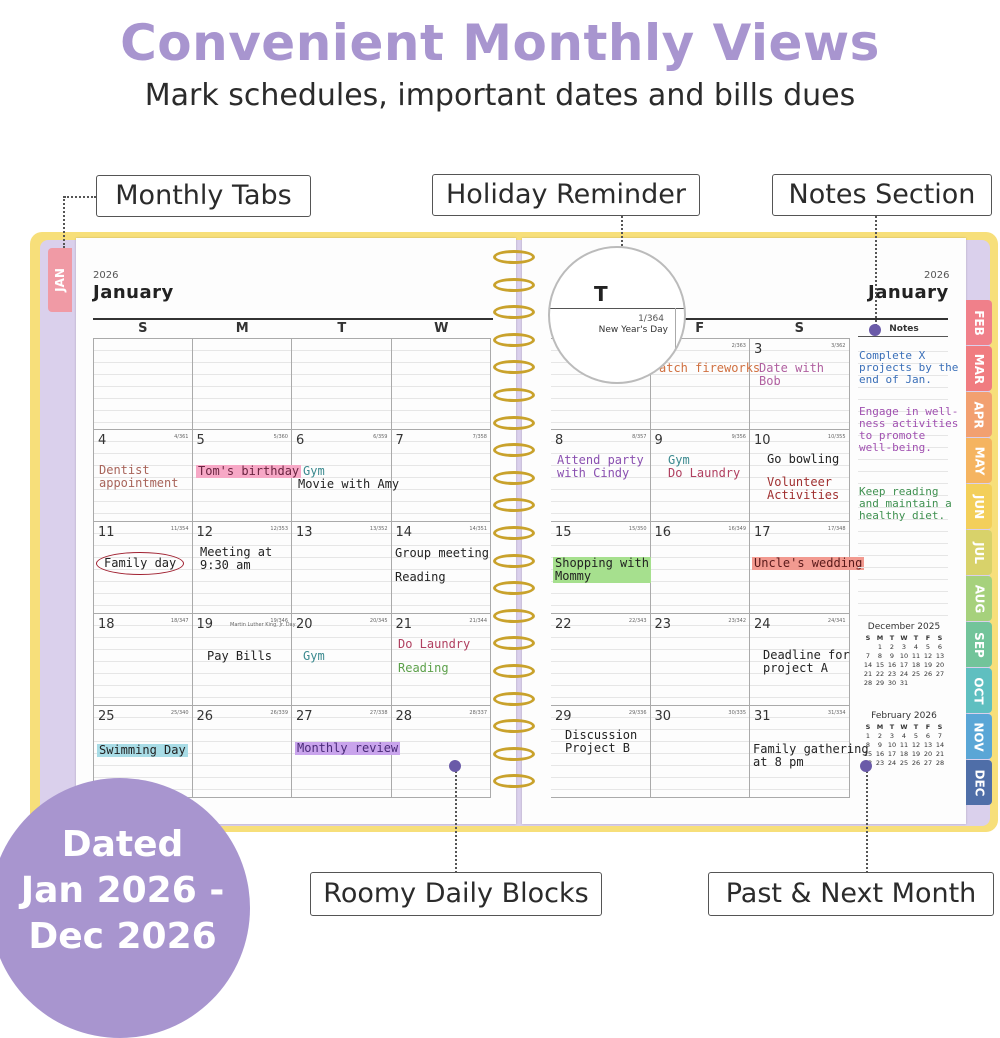  I want to click on day-cell: 24 24/341, so click(800, 660).